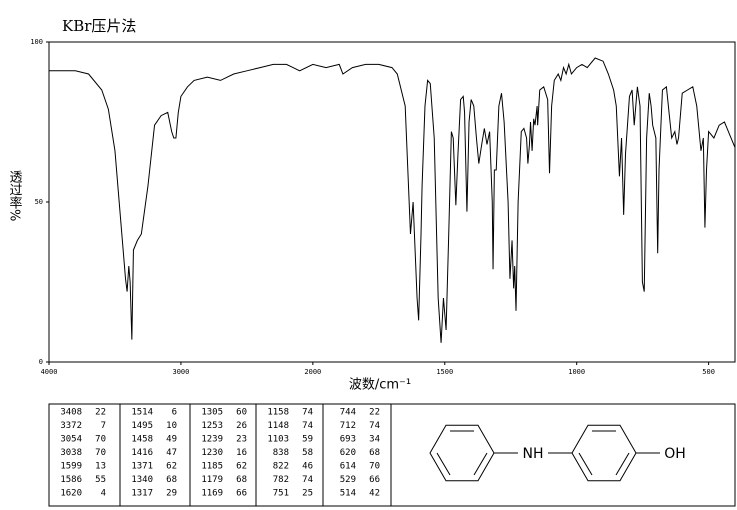 Image resolution: width=737 pixels, height=510 pixels. What do you see at coordinates (41, 362) in the screenshot?
I see `y-tick-label: 0` at bounding box center [41, 362].